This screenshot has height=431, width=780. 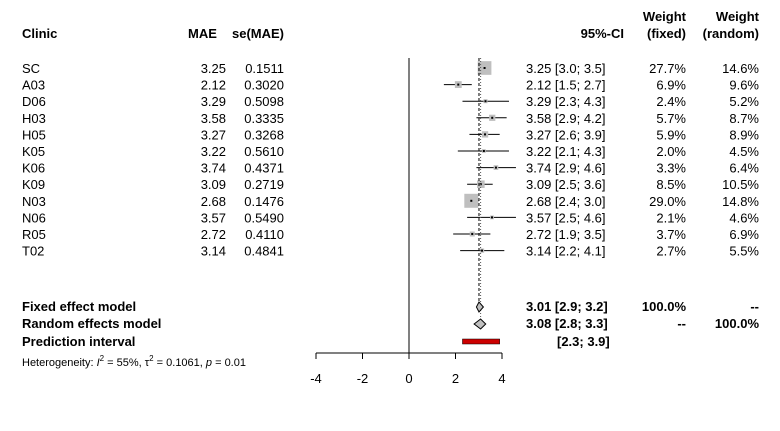 What do you see at coordinates (744, 118) in the screenshot?
I see `study-weight-random: 8.7%` at bounding box center [744, 118].